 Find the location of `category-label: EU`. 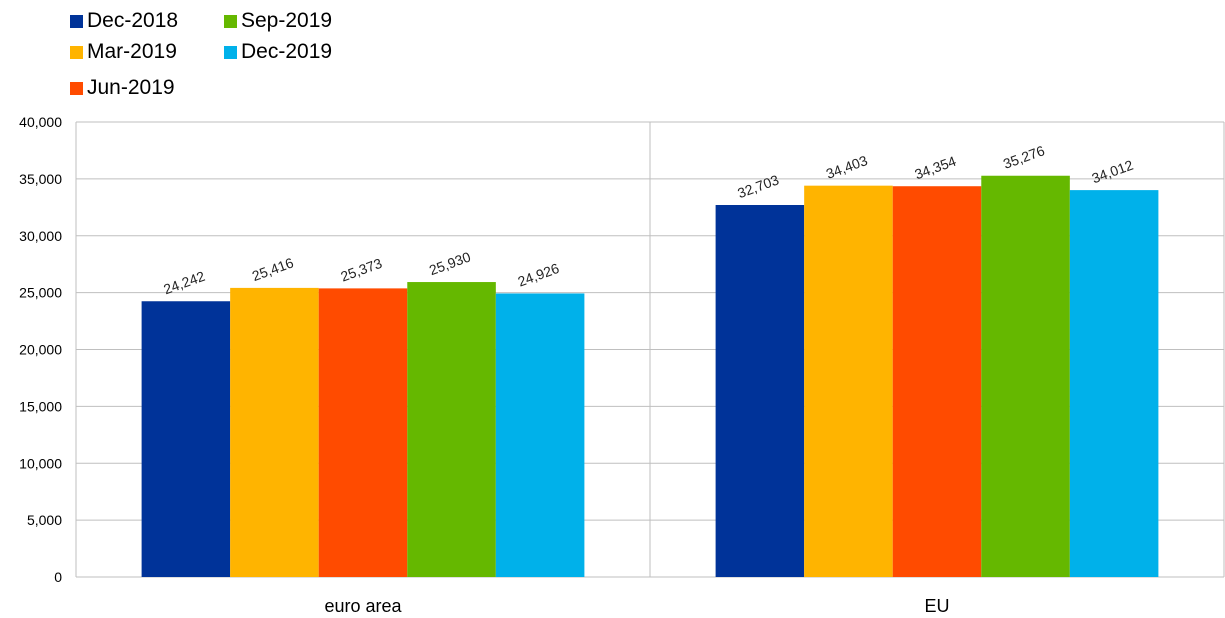

category-label: EU is located at coordinates (936, 606).